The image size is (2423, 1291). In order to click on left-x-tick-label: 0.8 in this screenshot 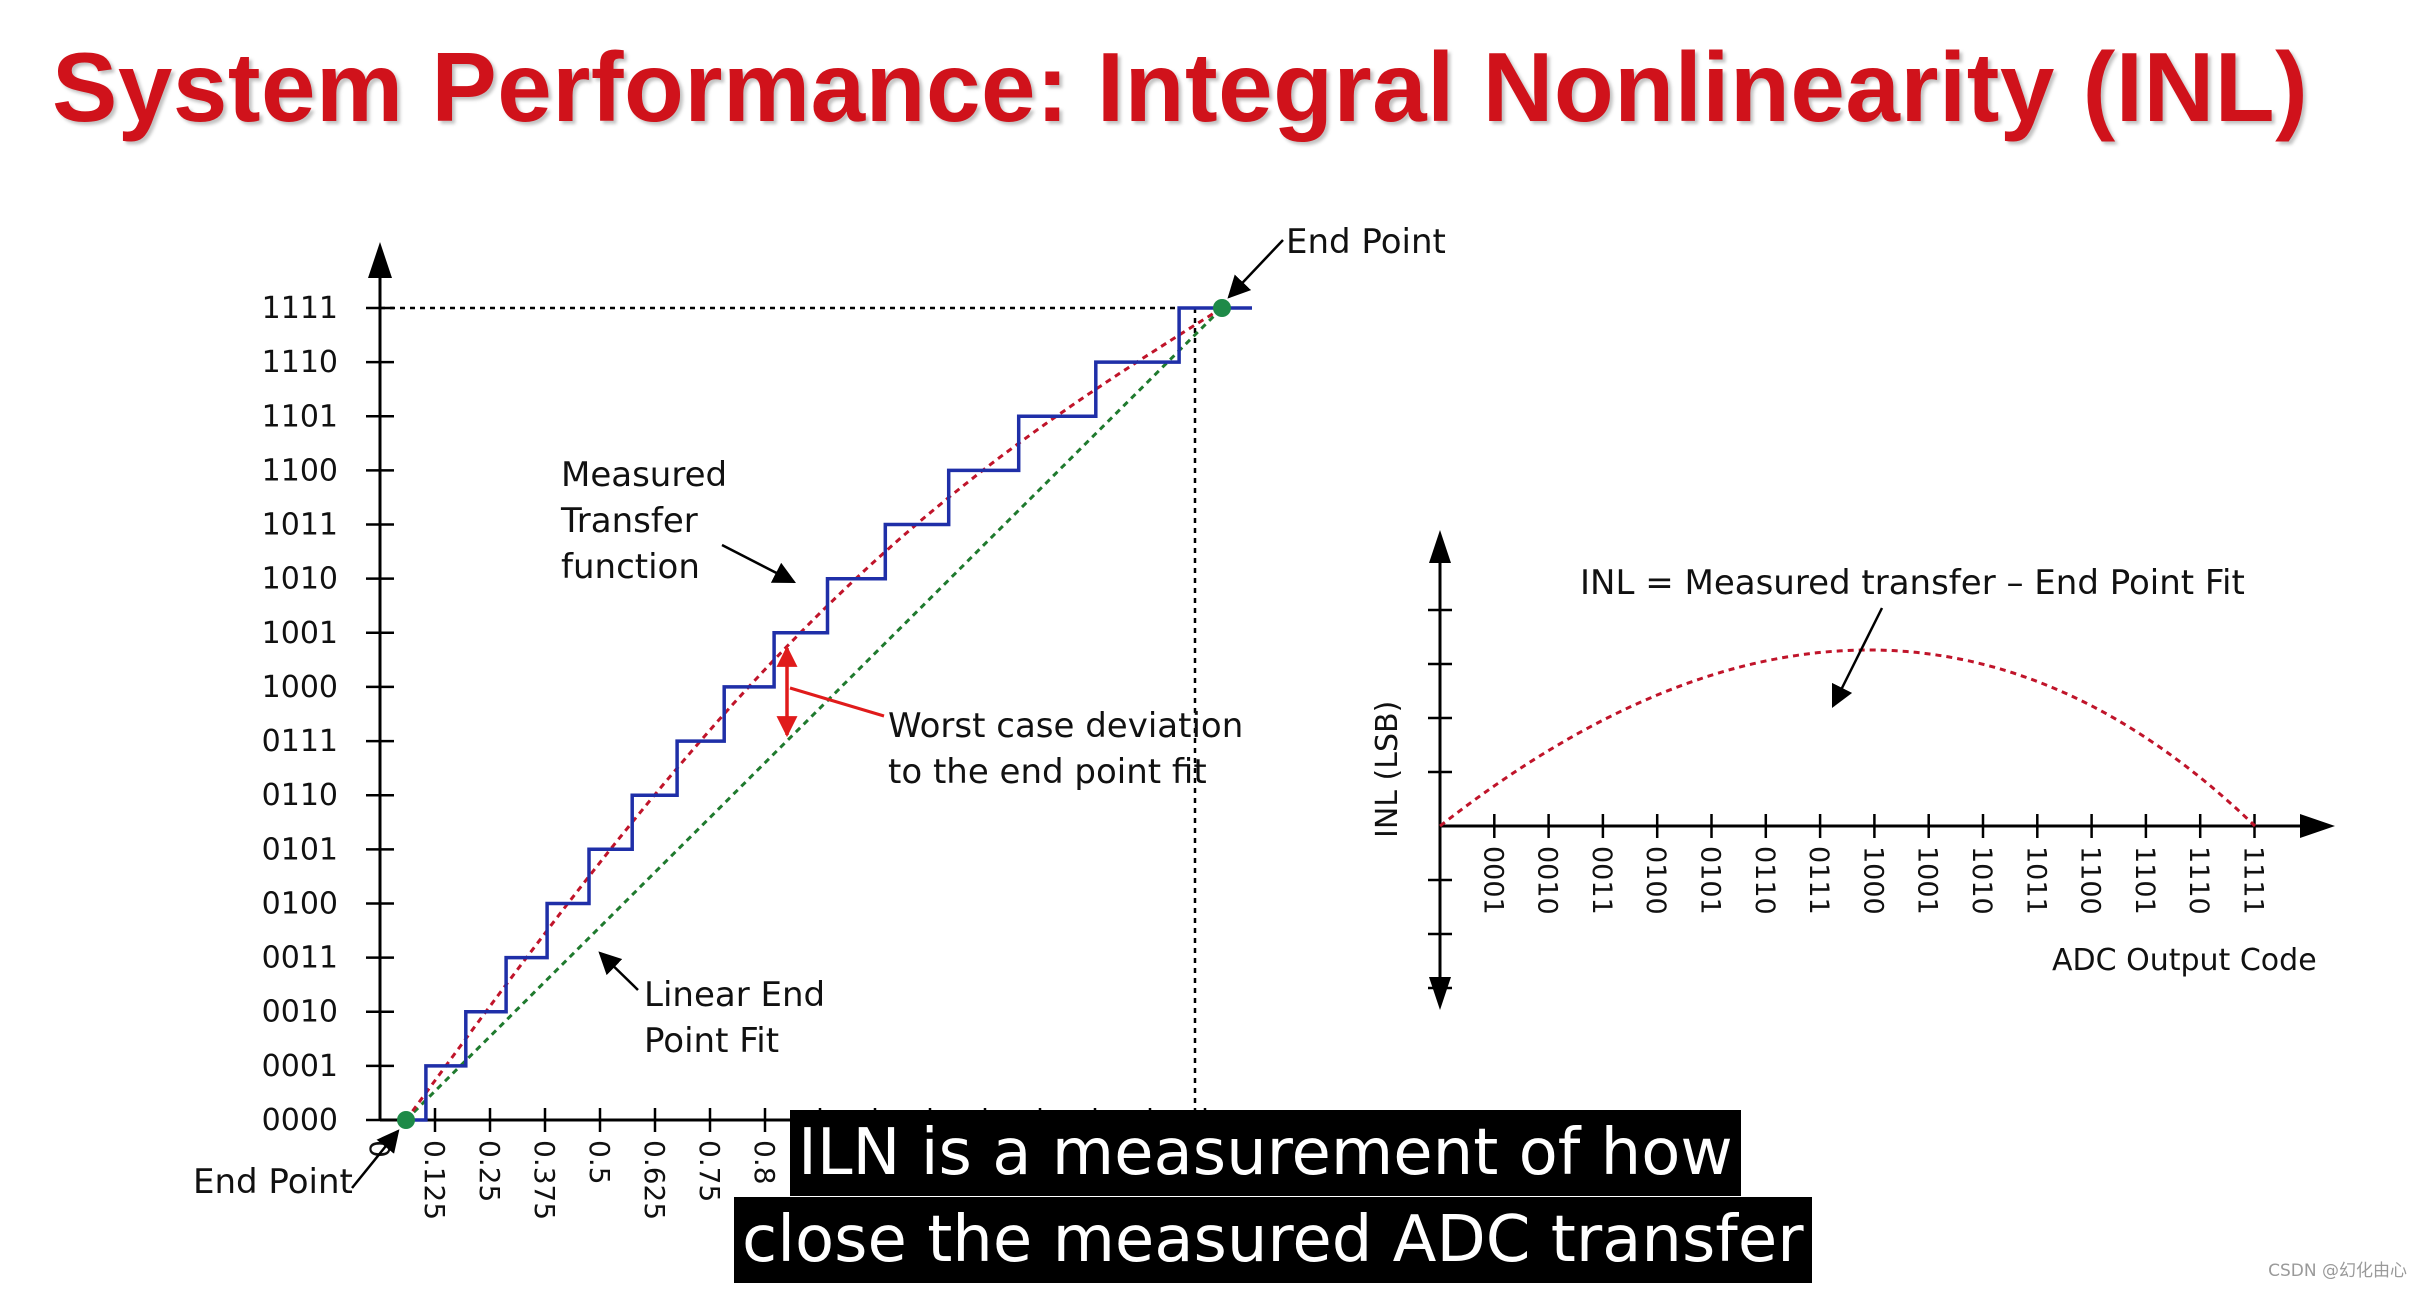, I will do `click(764, 1162)`.